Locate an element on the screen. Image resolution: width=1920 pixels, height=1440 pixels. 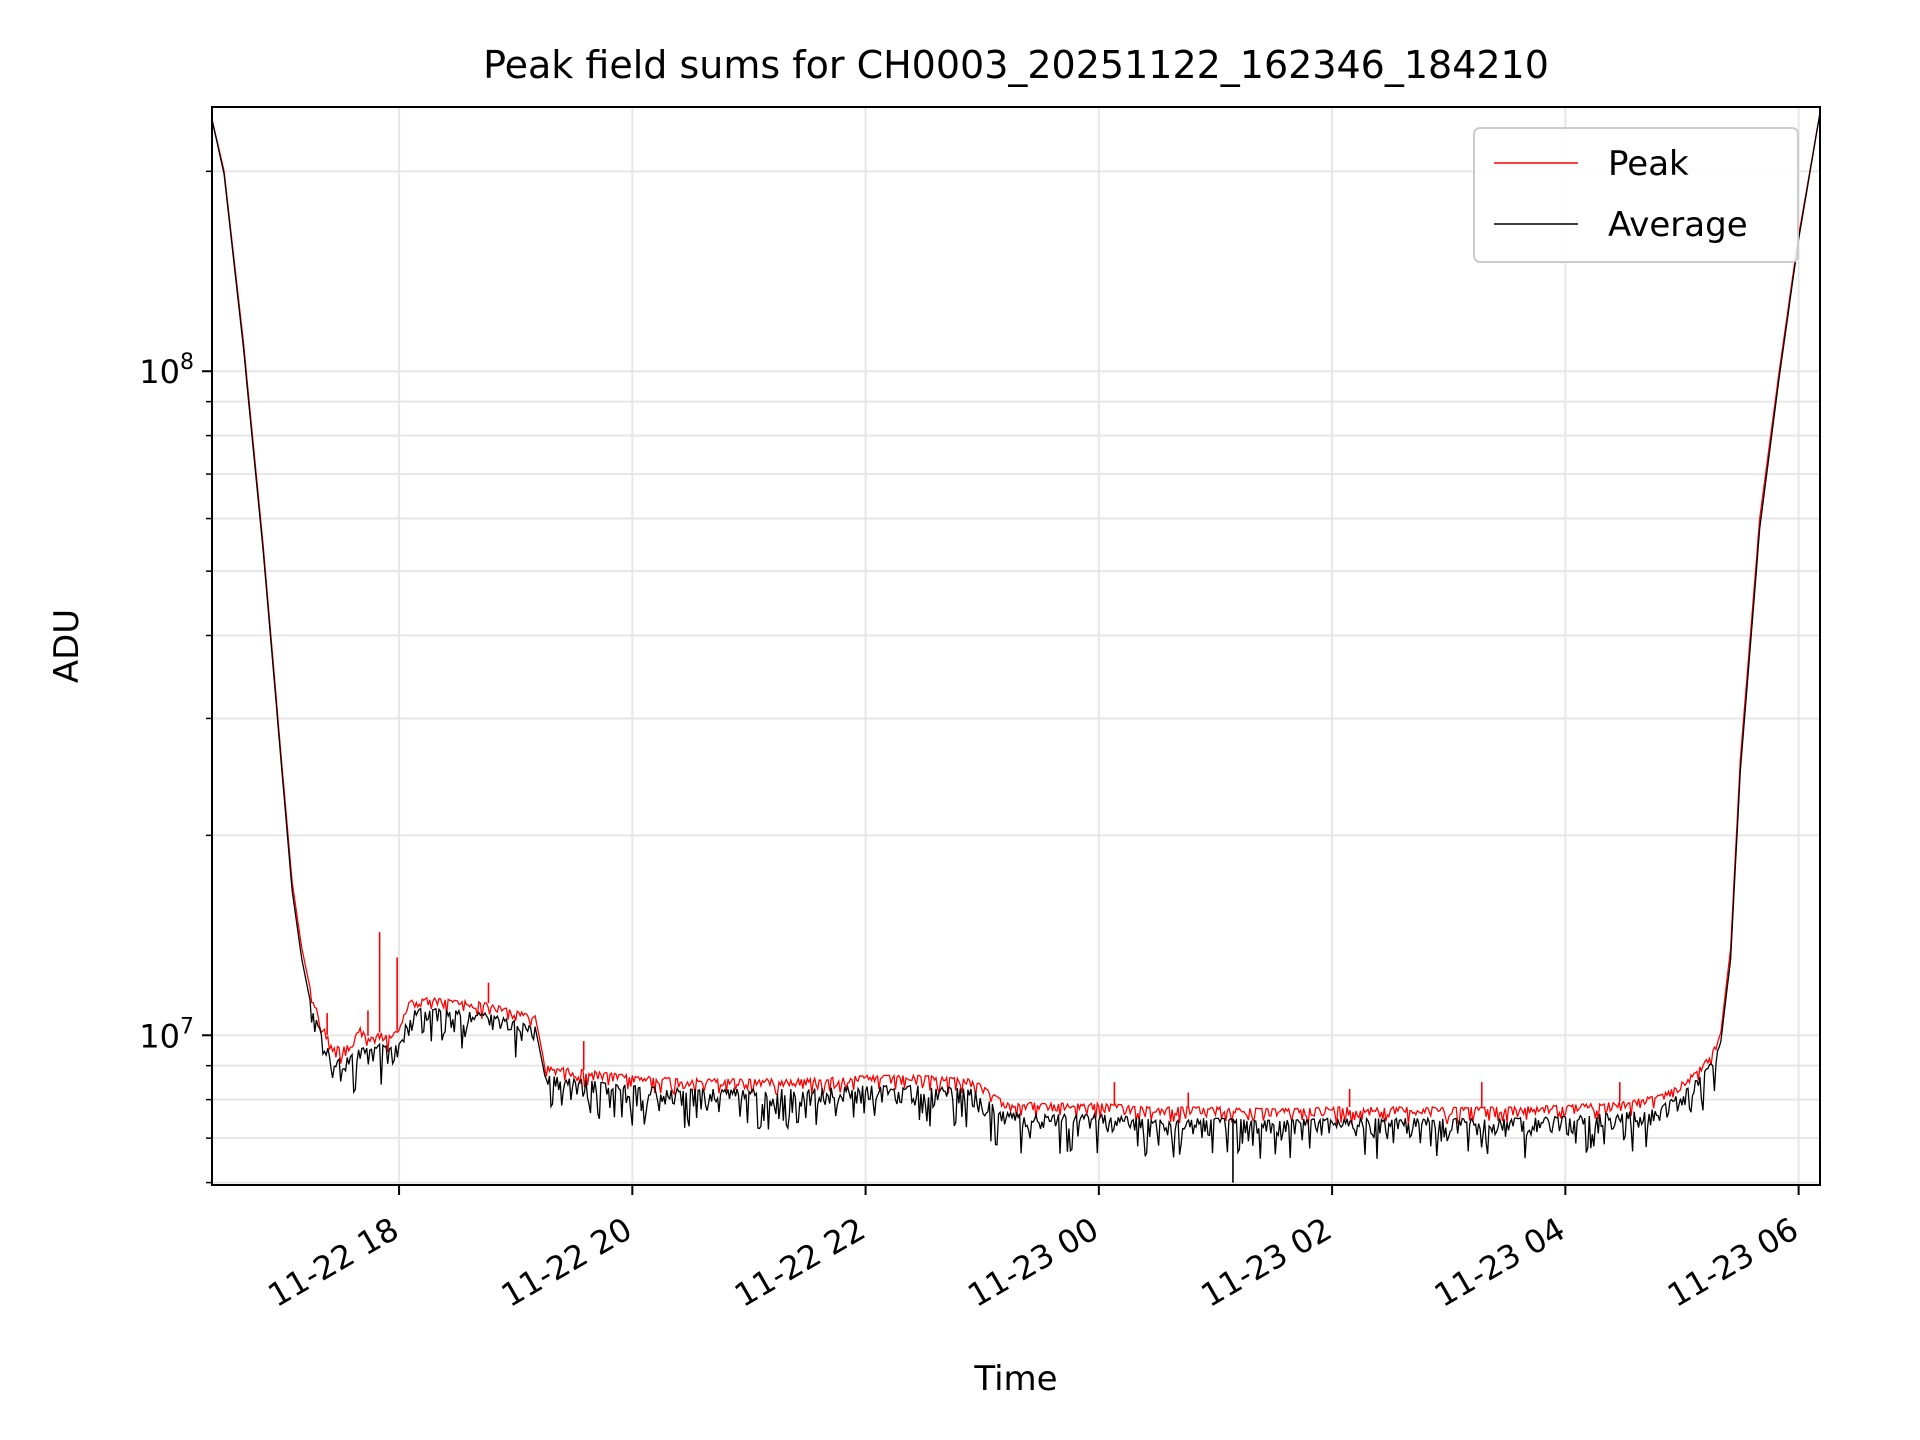
y-tick-label: 107 is located at coordinates (166, 1034).